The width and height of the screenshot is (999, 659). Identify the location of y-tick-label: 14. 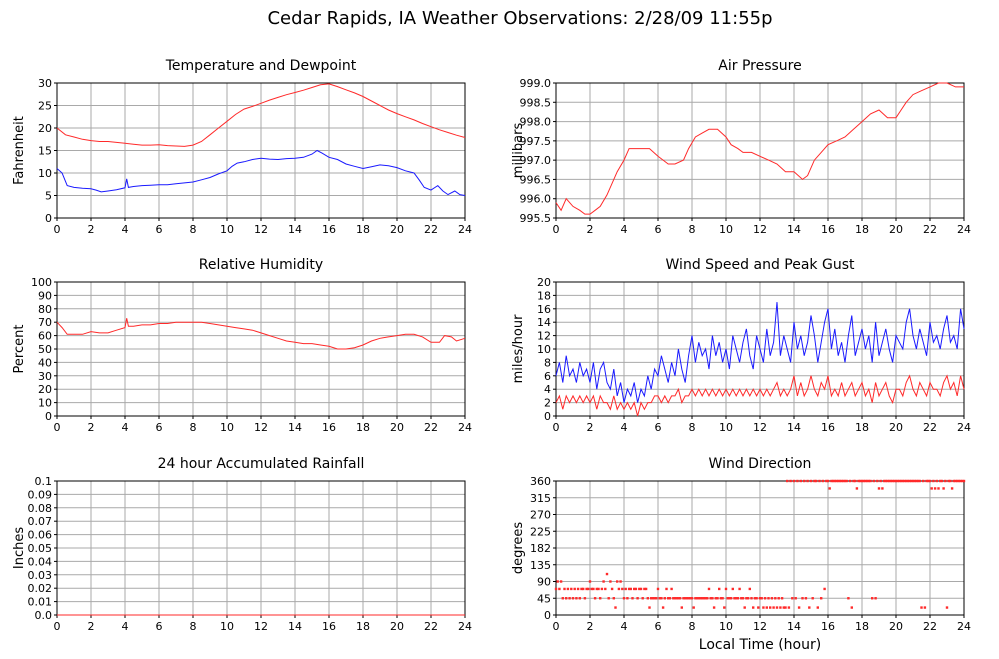
(544, 322).